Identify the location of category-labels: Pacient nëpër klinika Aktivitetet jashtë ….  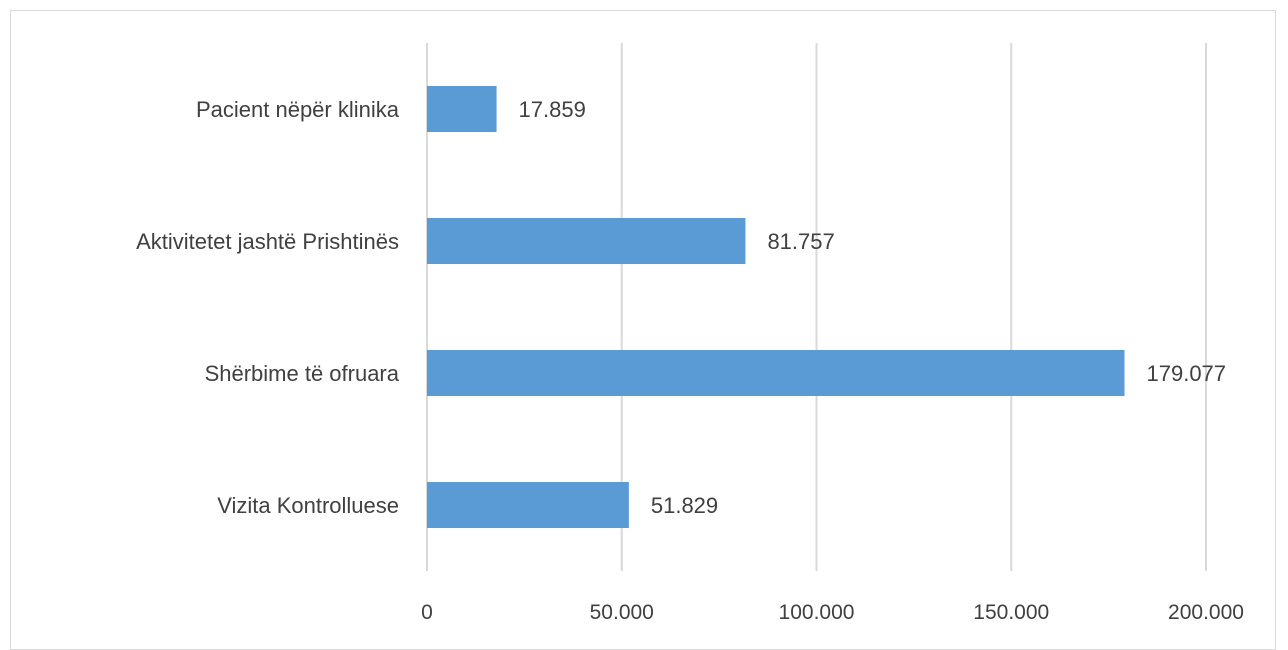
(268, 307).